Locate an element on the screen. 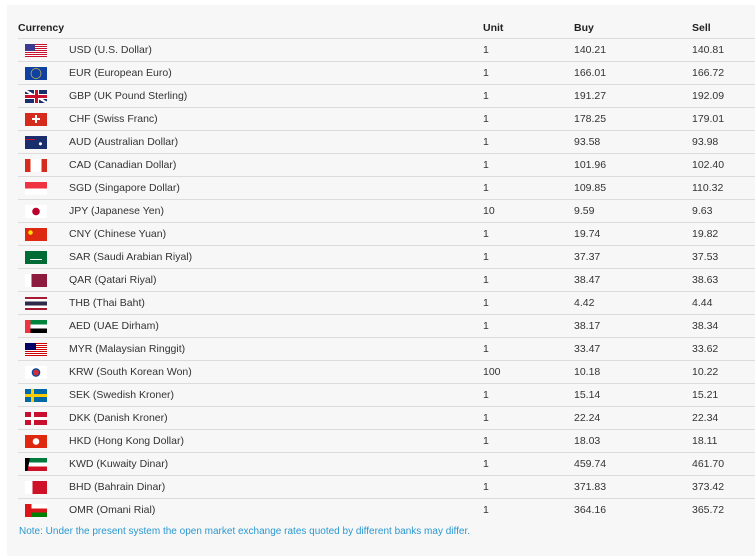  currency-name: KWD (Kuwaity Dinar) is located at coordinates (276, 464).